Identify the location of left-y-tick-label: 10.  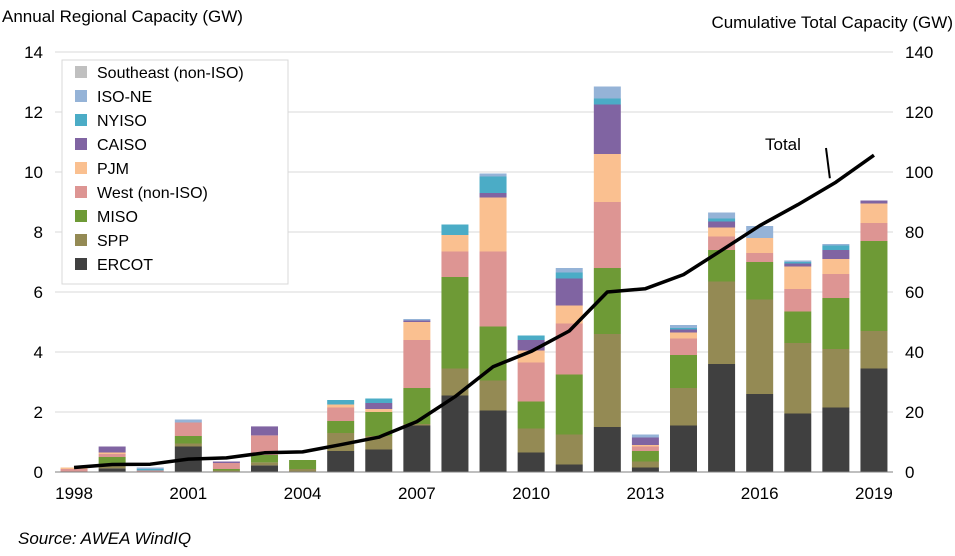
(33, 172).